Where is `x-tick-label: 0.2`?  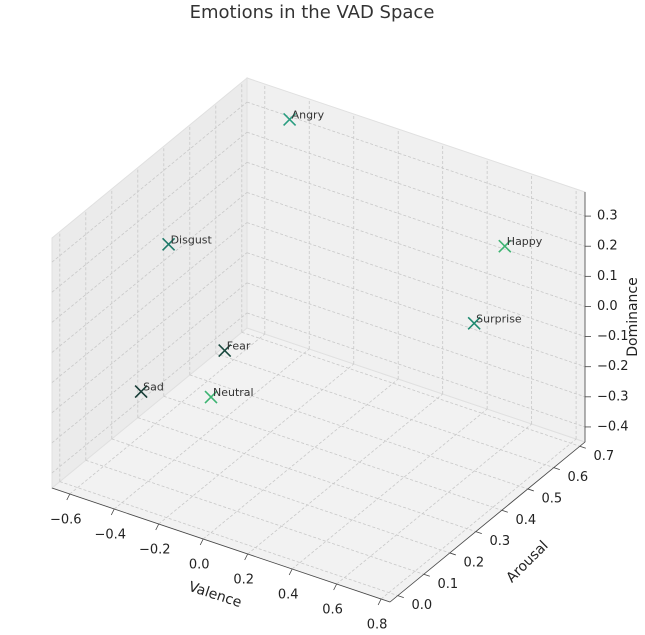 x-tick-label: 0.2 is located at coordinates (243, 580).